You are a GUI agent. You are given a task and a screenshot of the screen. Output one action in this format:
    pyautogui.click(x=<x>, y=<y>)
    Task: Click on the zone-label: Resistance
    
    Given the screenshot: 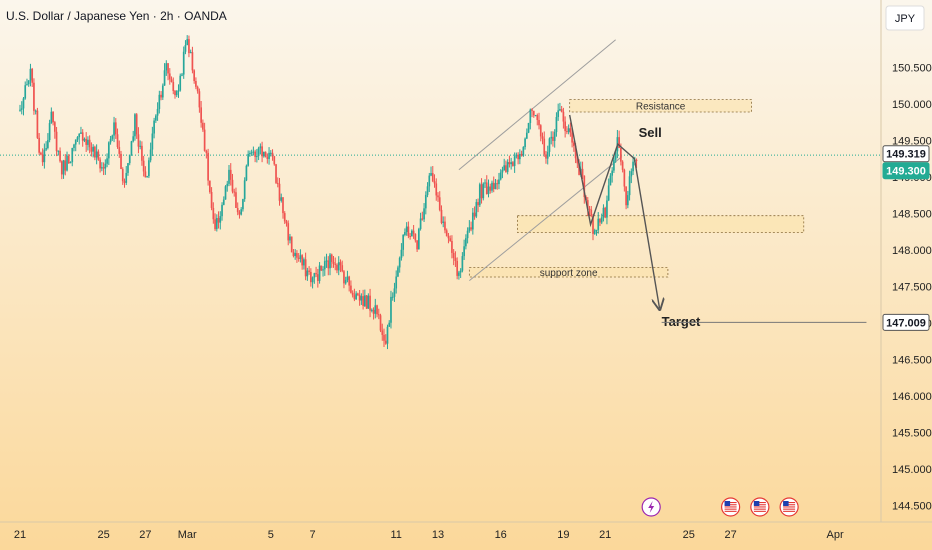 What is the action you would take?
    pyautogui.click(x=661, y=106)
    